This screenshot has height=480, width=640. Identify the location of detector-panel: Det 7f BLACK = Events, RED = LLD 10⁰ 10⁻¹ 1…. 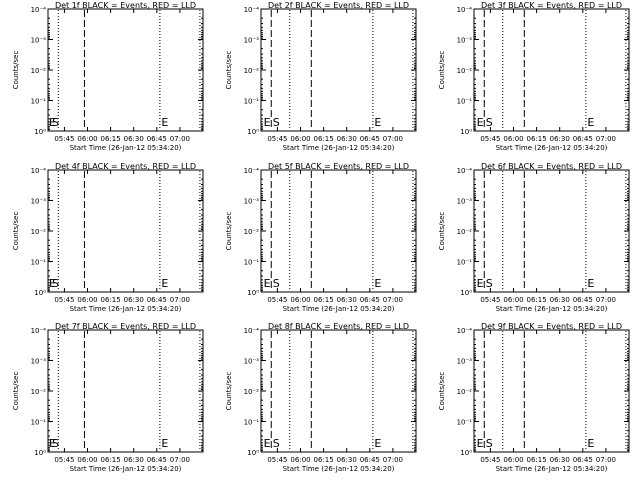
(108, 397).